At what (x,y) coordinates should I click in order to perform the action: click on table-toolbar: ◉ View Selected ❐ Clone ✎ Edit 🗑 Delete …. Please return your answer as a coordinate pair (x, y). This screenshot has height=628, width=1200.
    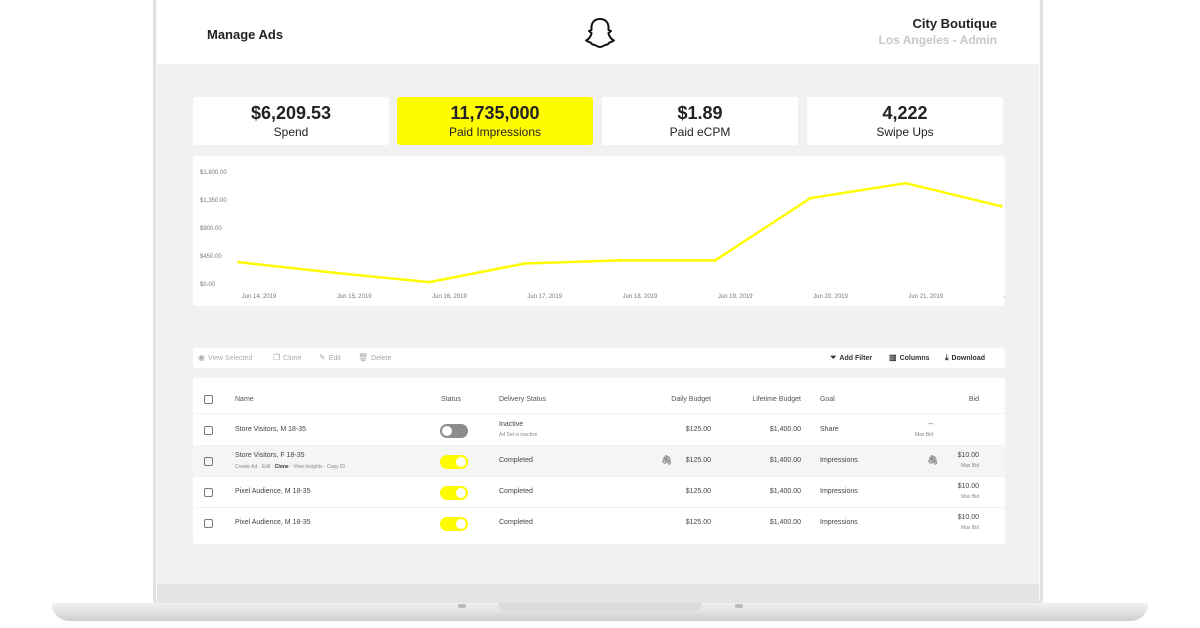
    Looking at the image, I should click on (599, 358).